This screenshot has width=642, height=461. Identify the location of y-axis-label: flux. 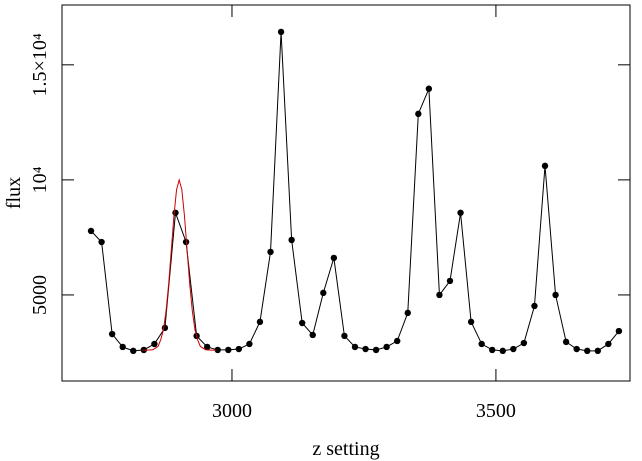
(14, 193).